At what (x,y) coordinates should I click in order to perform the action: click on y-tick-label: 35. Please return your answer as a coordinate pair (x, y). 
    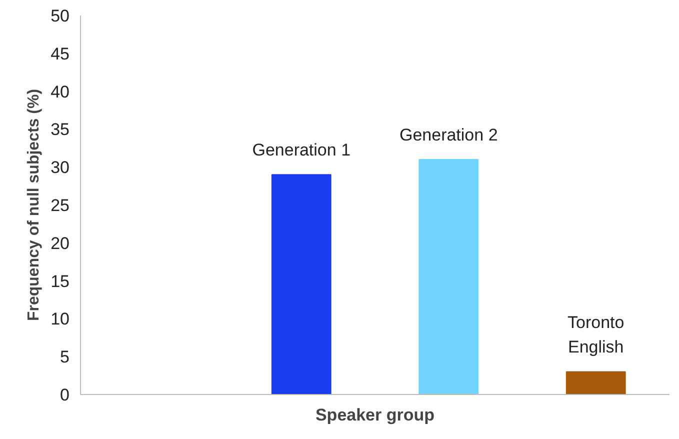
    Looking at the image, I should click on (60, 130).